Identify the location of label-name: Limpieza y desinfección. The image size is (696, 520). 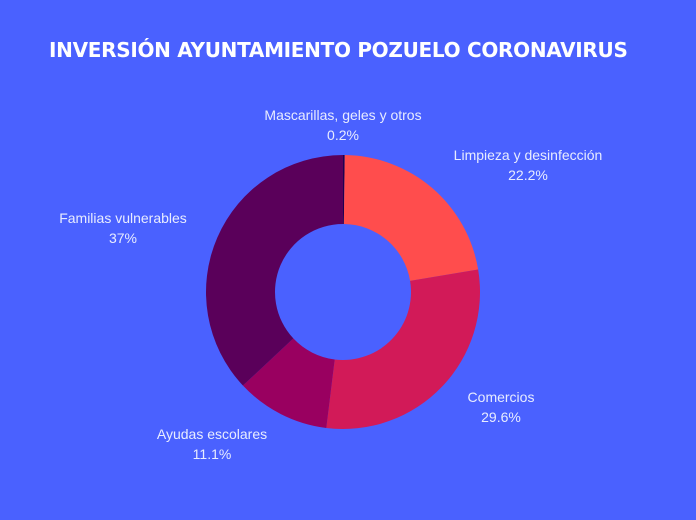
(528, 155).